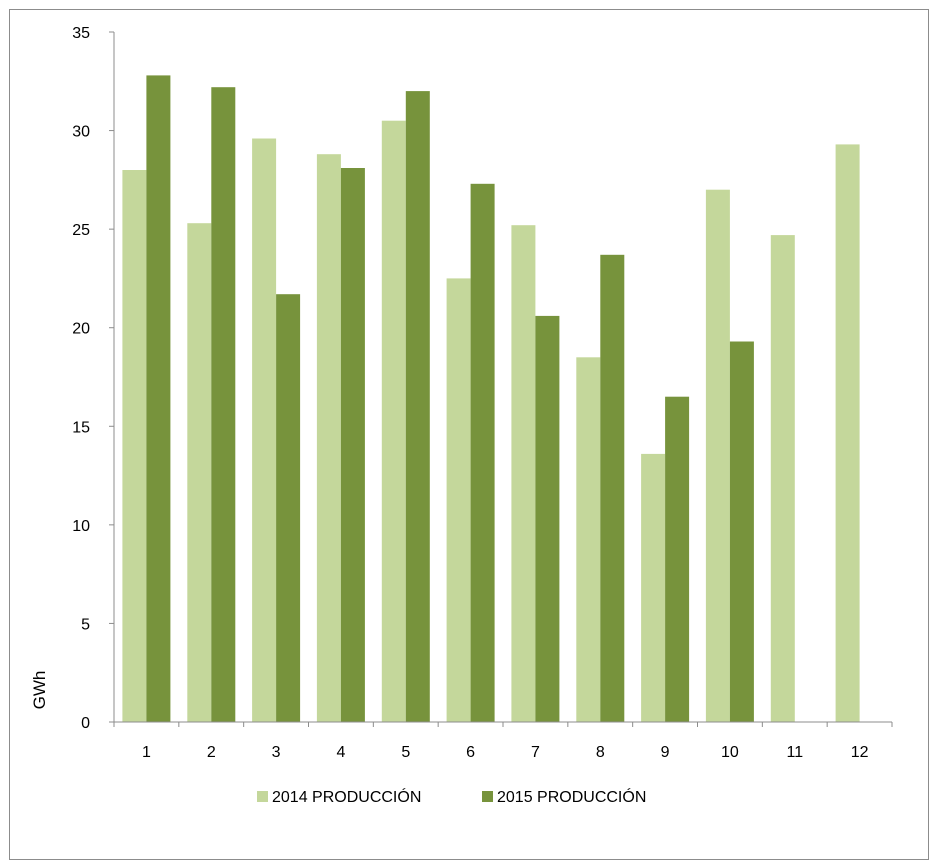  What do you see at coordinates (451, 796) in the screenshot?
I see `legend: 2014 PRODUCCIÓN 2015 PRODUCCIÓN` at bounding box center [451, 796].